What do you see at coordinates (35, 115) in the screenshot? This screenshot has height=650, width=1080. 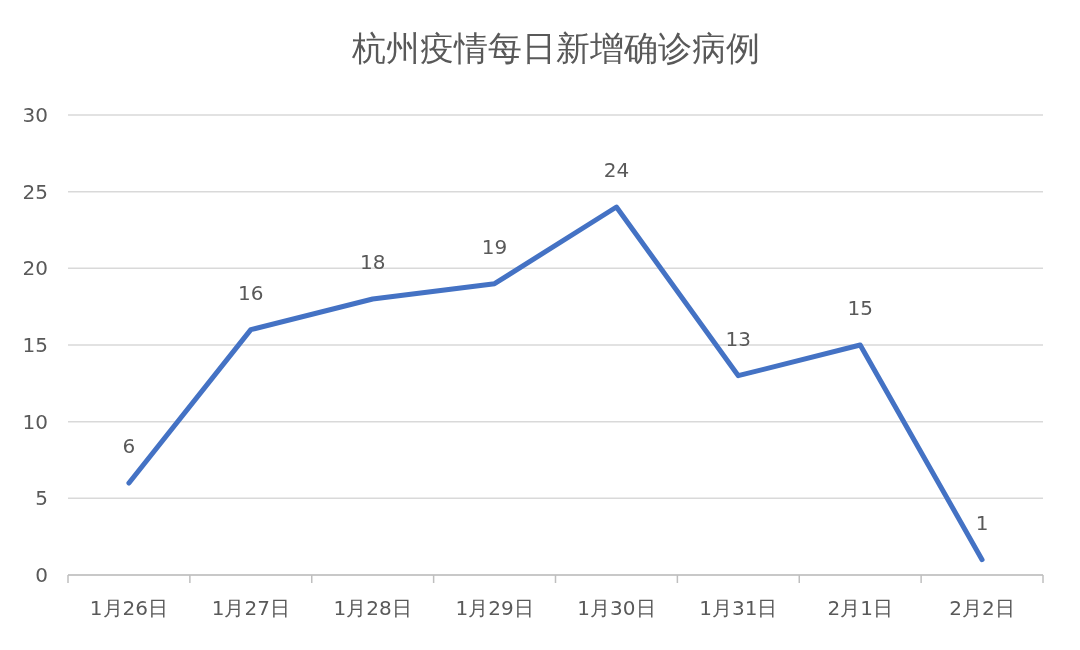 I see `y-tick-label: 30` at bounding box center [35, 115].